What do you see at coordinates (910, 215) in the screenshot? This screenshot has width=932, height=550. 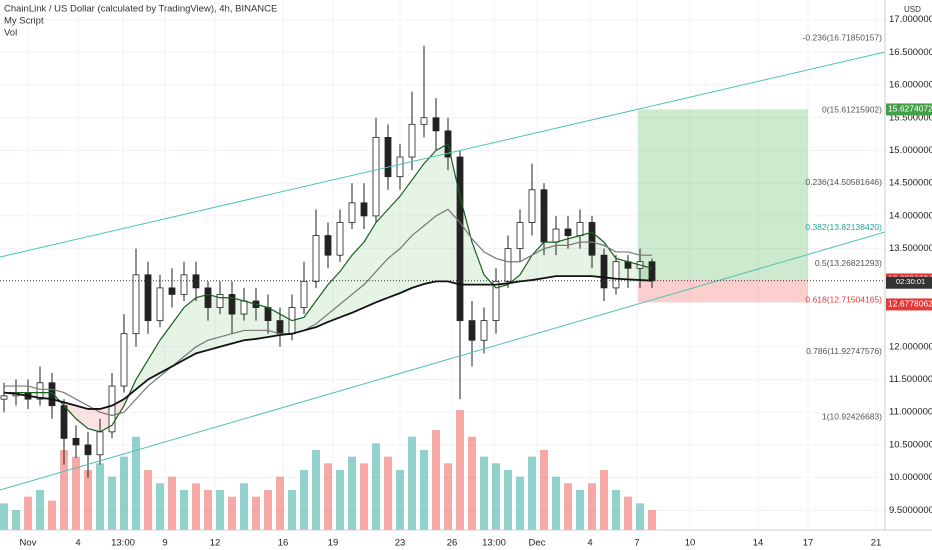 I see `y-tick-label: 14.00000000` at bounding box center [910, 215].